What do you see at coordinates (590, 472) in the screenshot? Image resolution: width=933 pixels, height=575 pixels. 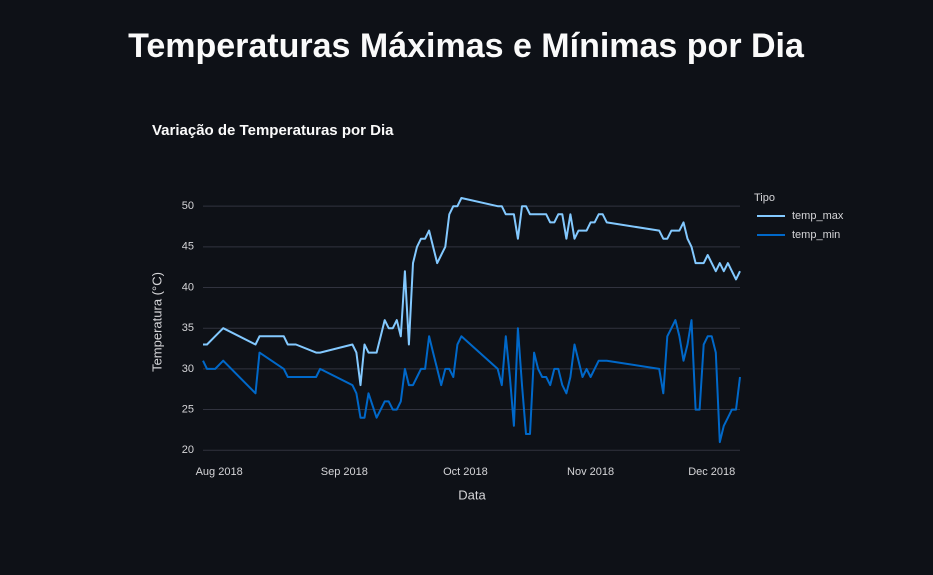 I see `x-tick-label: Nov 2018` at bounding box center [590, 472].